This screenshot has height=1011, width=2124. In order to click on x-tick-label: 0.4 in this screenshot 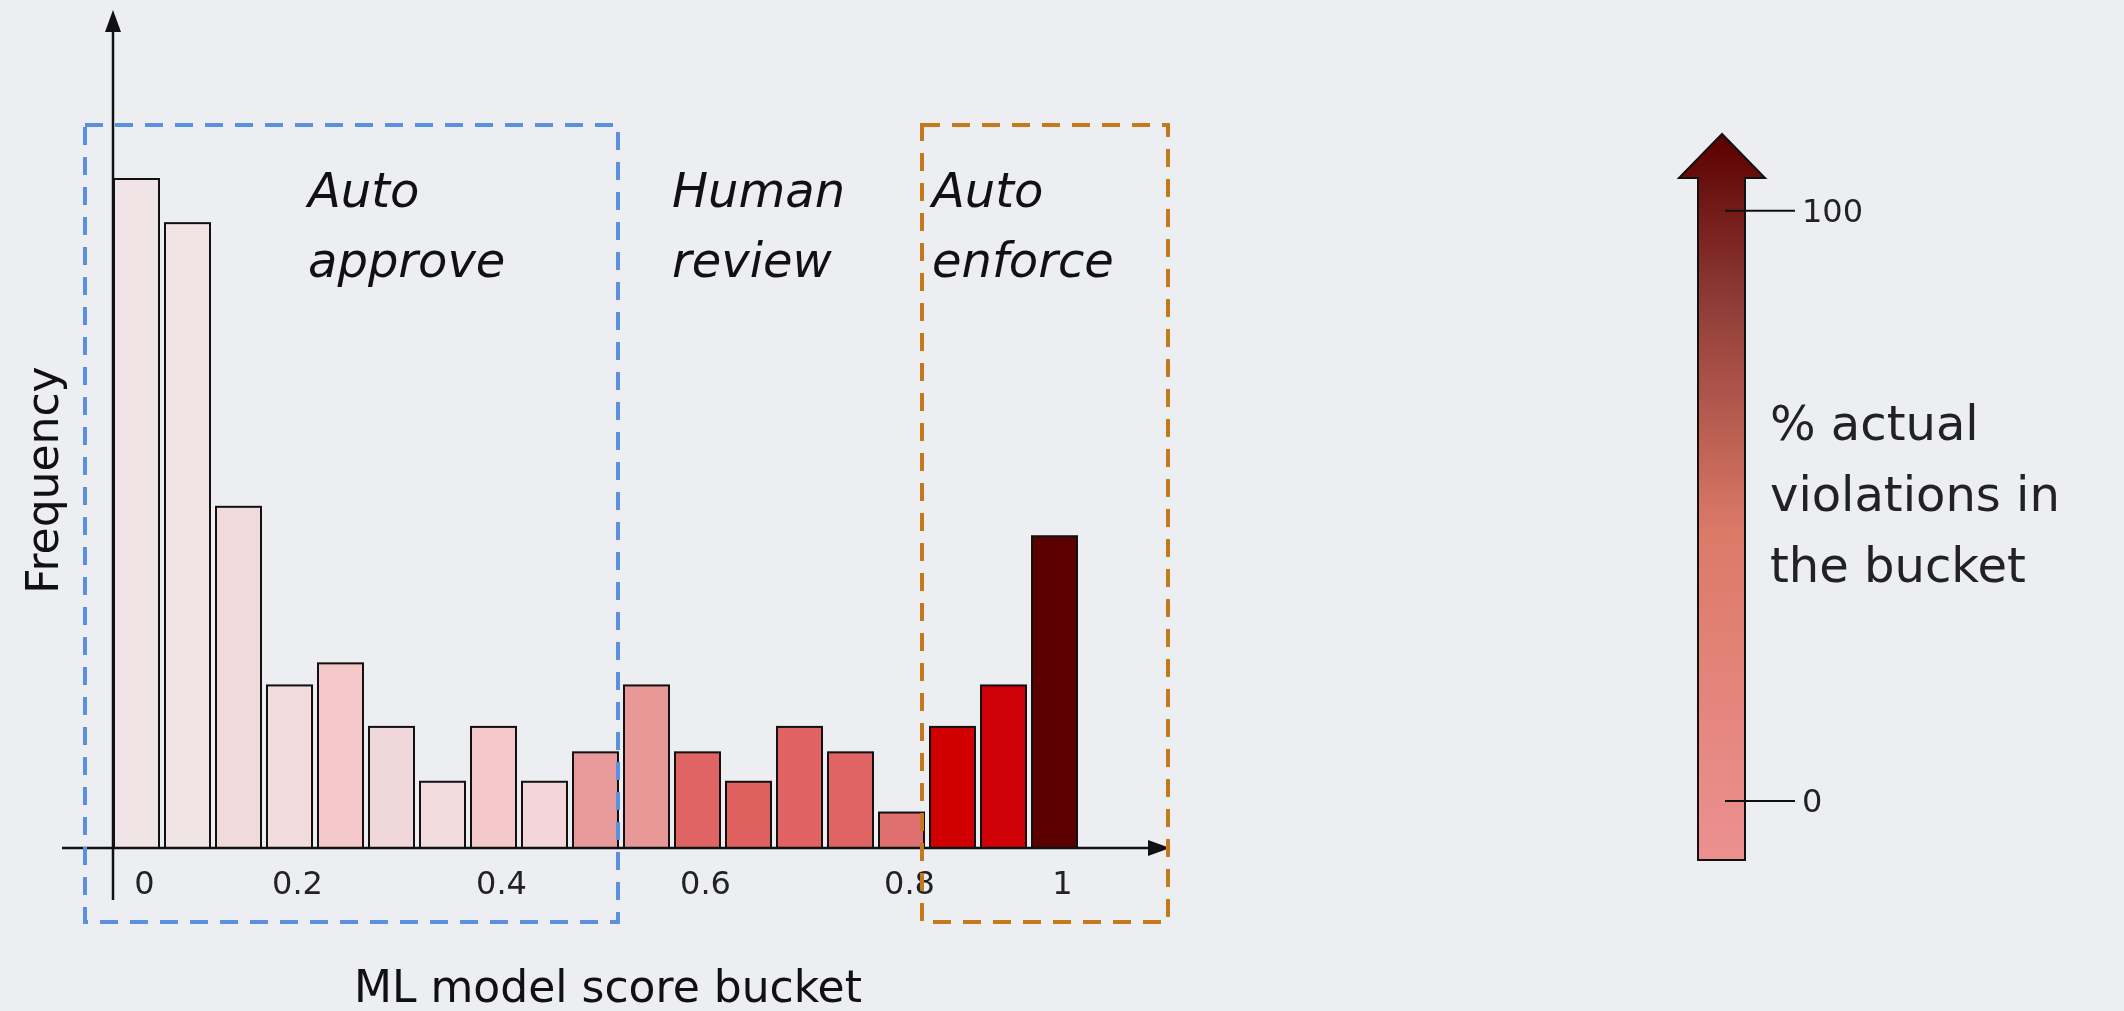, I will do `click(501, 883)`.